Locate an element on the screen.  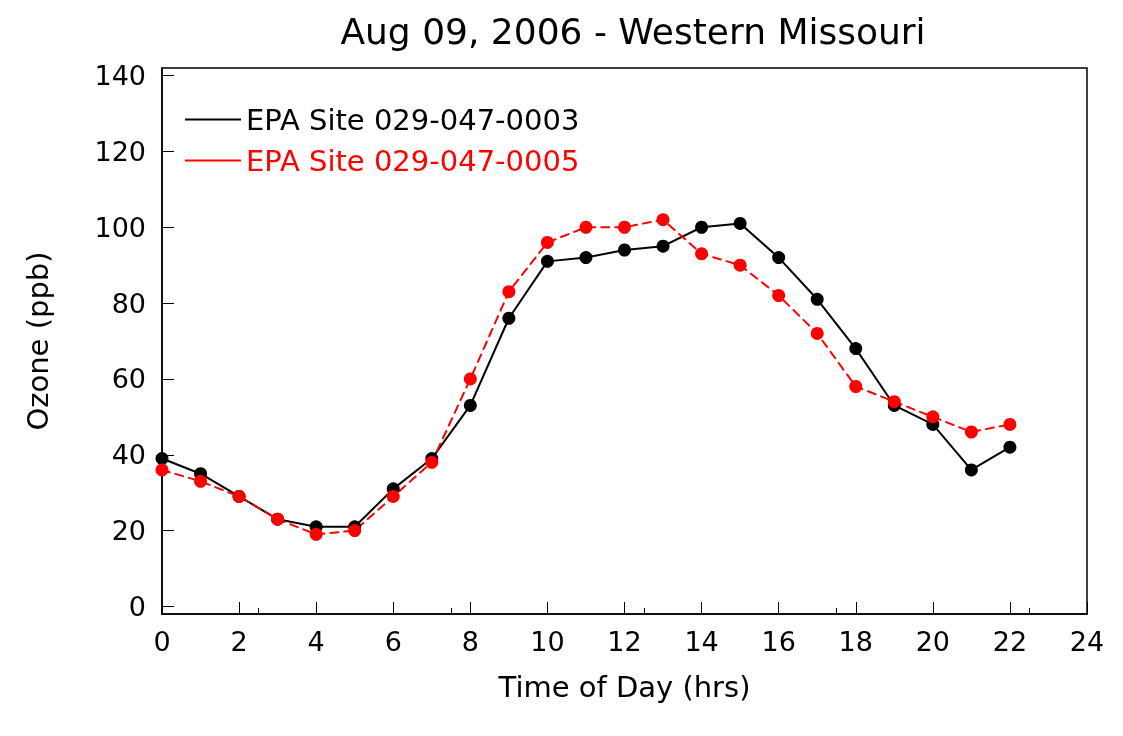
legend-label: EPA Site 029-047-0005 is located at coordinates (413, 160).